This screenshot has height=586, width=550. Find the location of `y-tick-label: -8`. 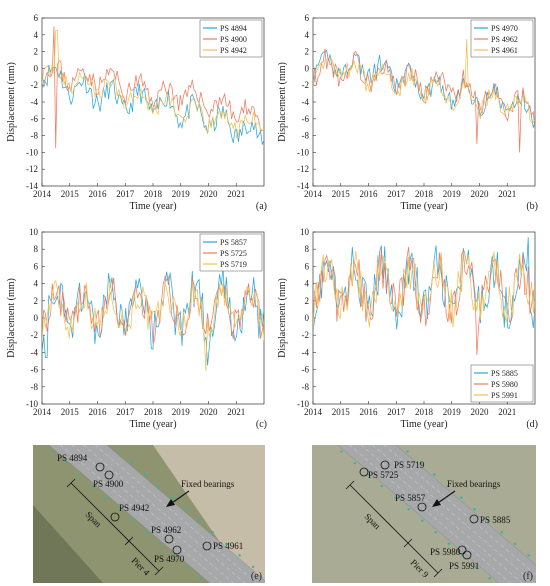

y-tick-label: -8 is located at coordinates (306, 387).